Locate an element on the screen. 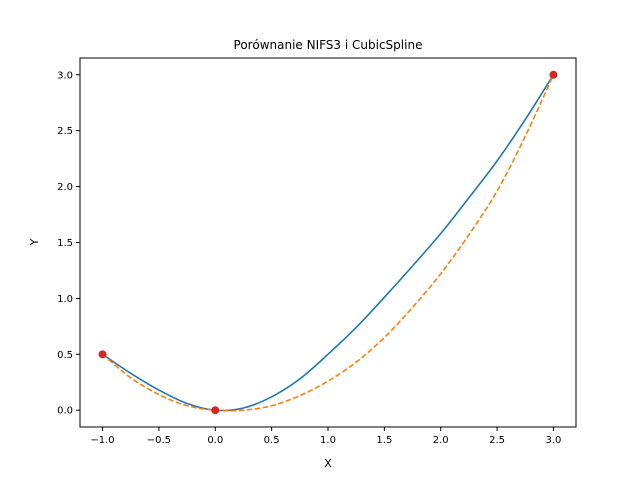 The height and width of the screenshot is (480, 640). x-tick-label: −1.0 is located at coordinates (102, 440).